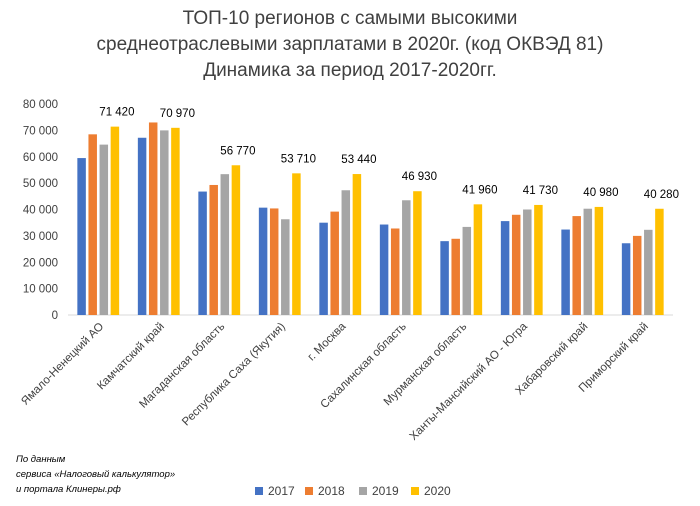 The image size is (700, 506). Describe the element at coordinates (469, 381) in the screenshot. I see `x-category-label: Ханты-Мансийский АО - Югра` at that location.